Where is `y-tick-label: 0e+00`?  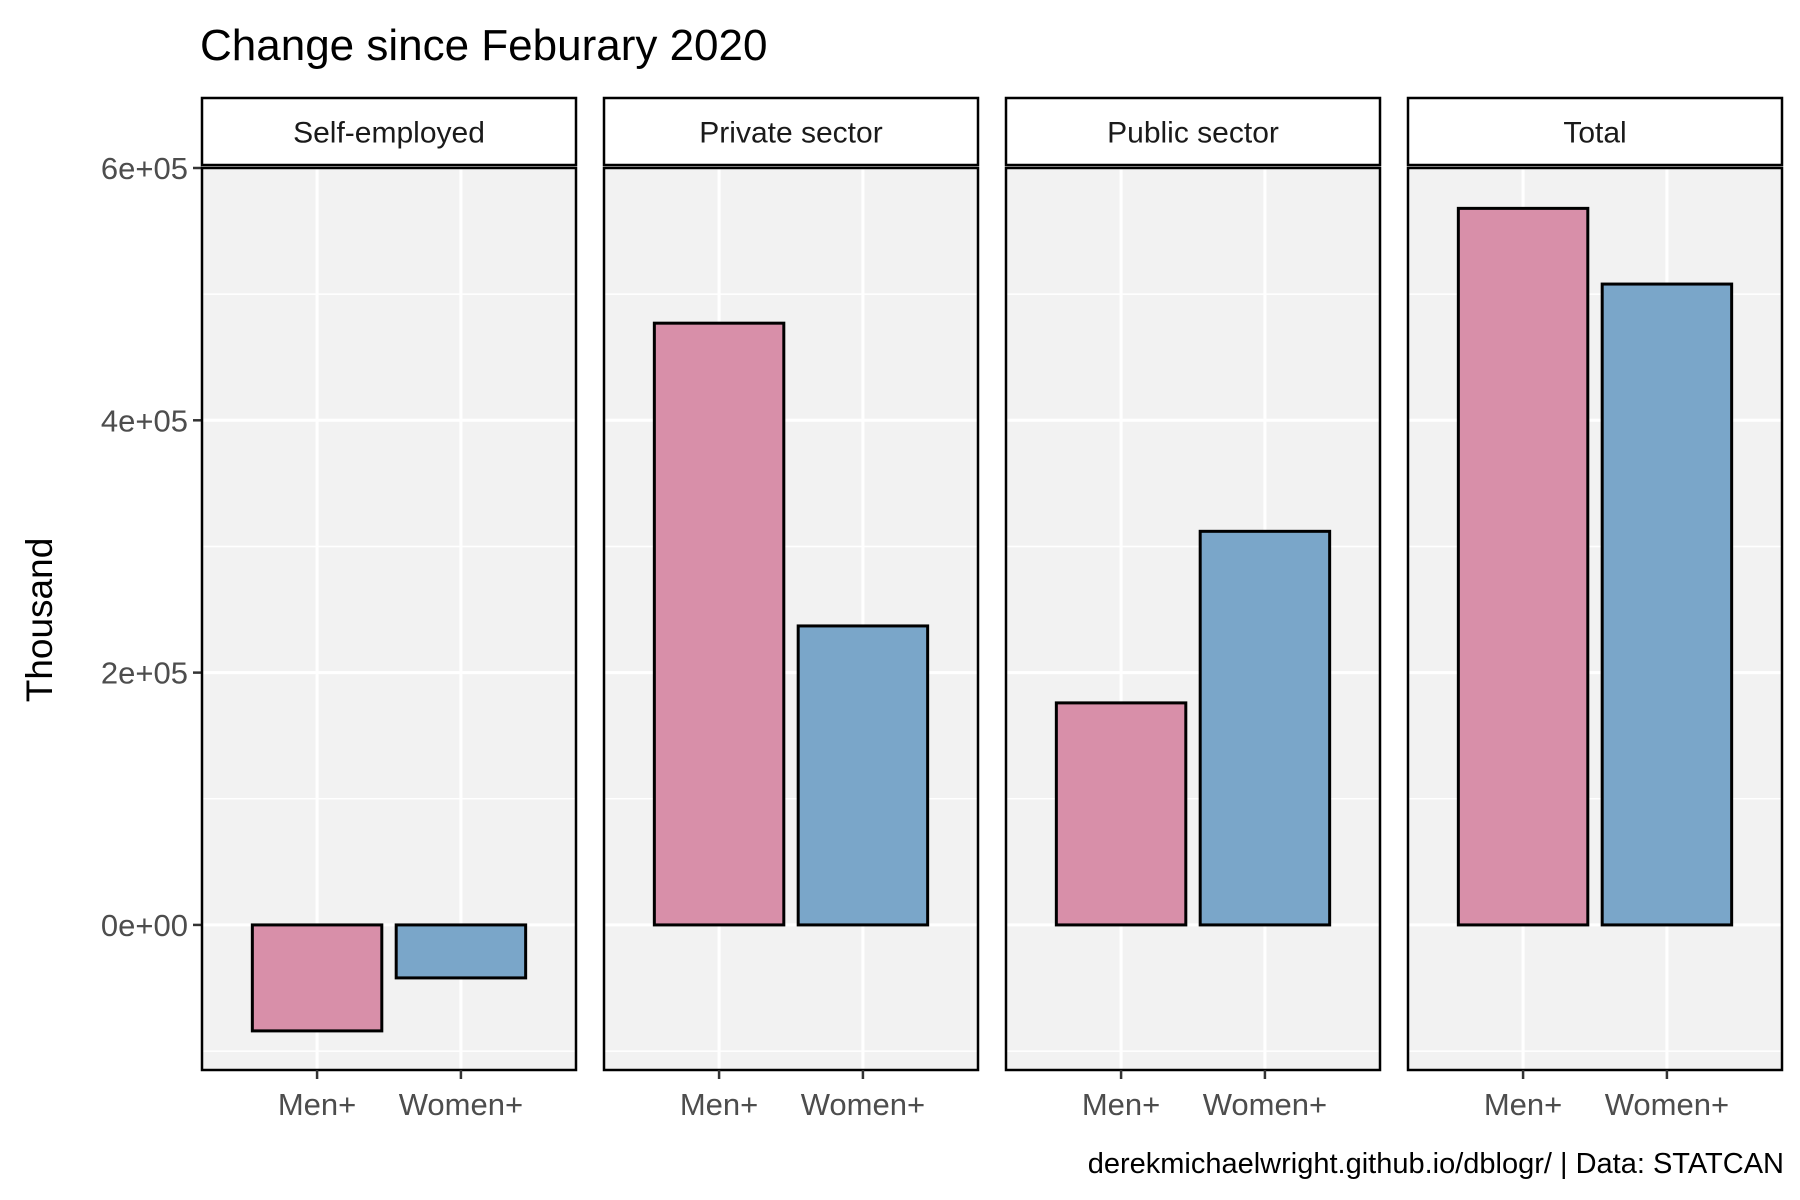 y-tick-label: 0e+00 is located at coordinates (144, 925).